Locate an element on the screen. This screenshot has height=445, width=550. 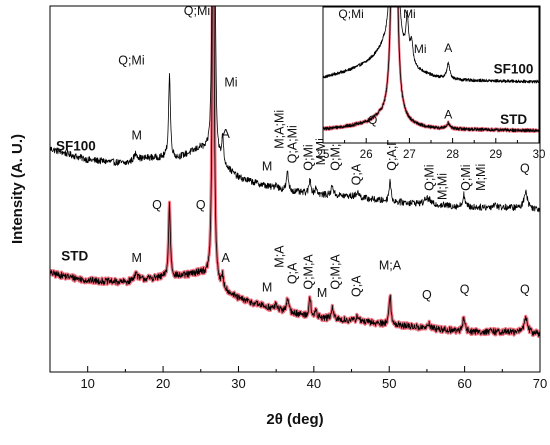
x-tick-label: 70 is located at coordinates (540, 383).